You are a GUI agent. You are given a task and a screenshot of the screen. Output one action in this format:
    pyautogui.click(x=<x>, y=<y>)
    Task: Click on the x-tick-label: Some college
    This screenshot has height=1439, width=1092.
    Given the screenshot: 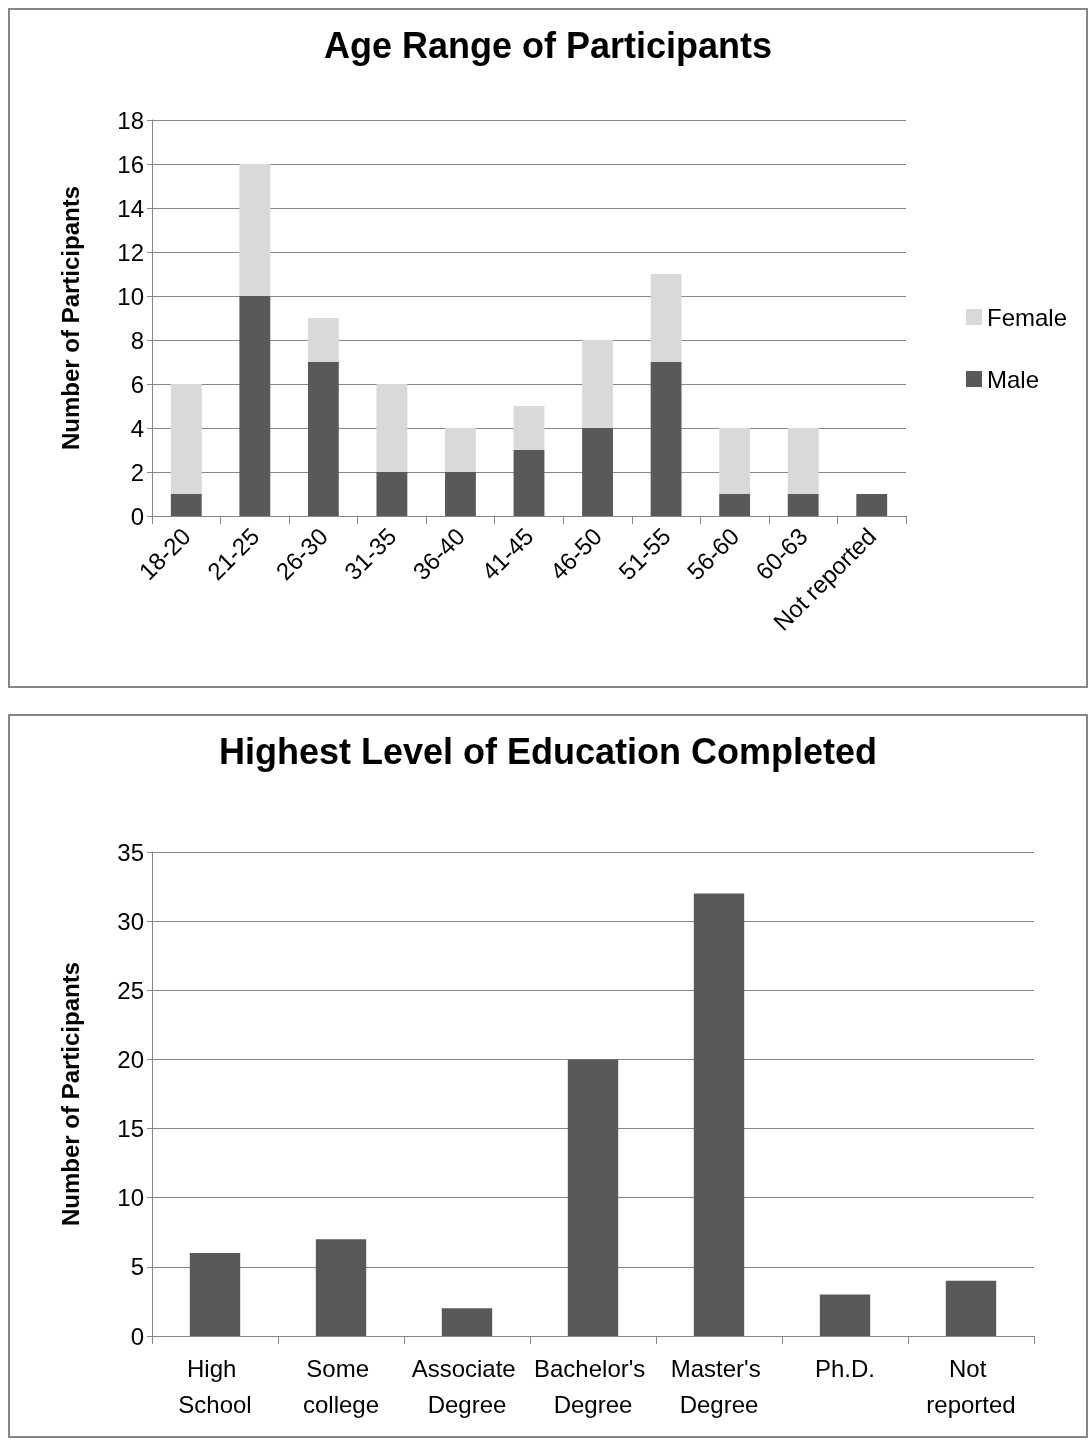 What is the action you would take?
    pyautogui.click(x=341, y=1386)
    